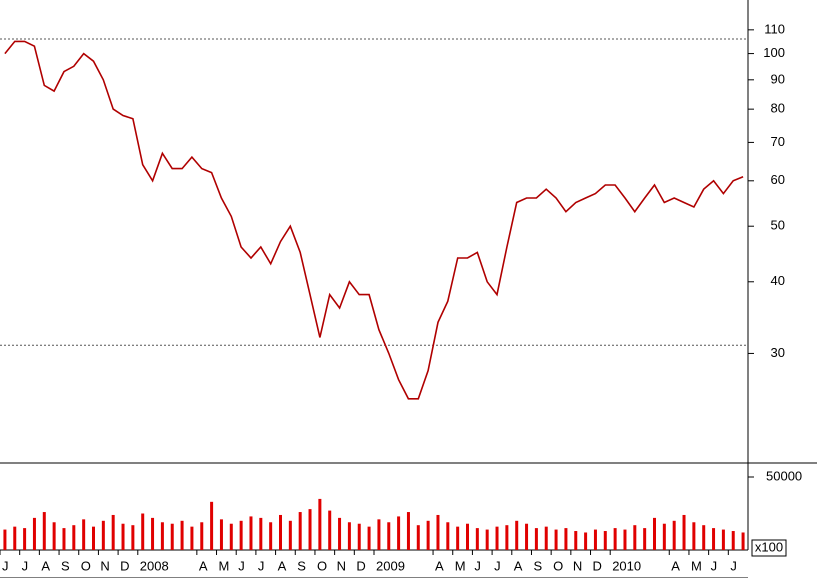 The height and width of the screenshot is (578, 817). Describe the element at coordinates (774, 52) in the screenshot. I see `y-tick-label: 100` at that location.